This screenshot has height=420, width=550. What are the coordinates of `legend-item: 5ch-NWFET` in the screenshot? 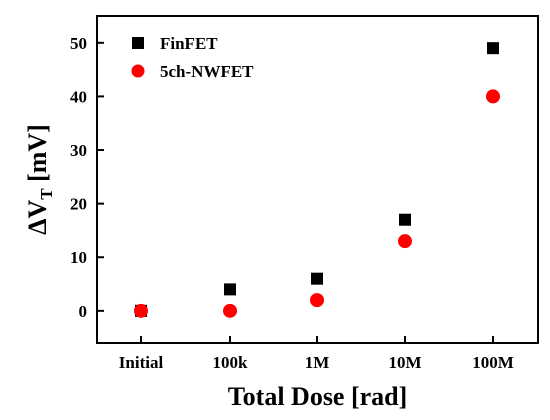 It's located at (192, 71).